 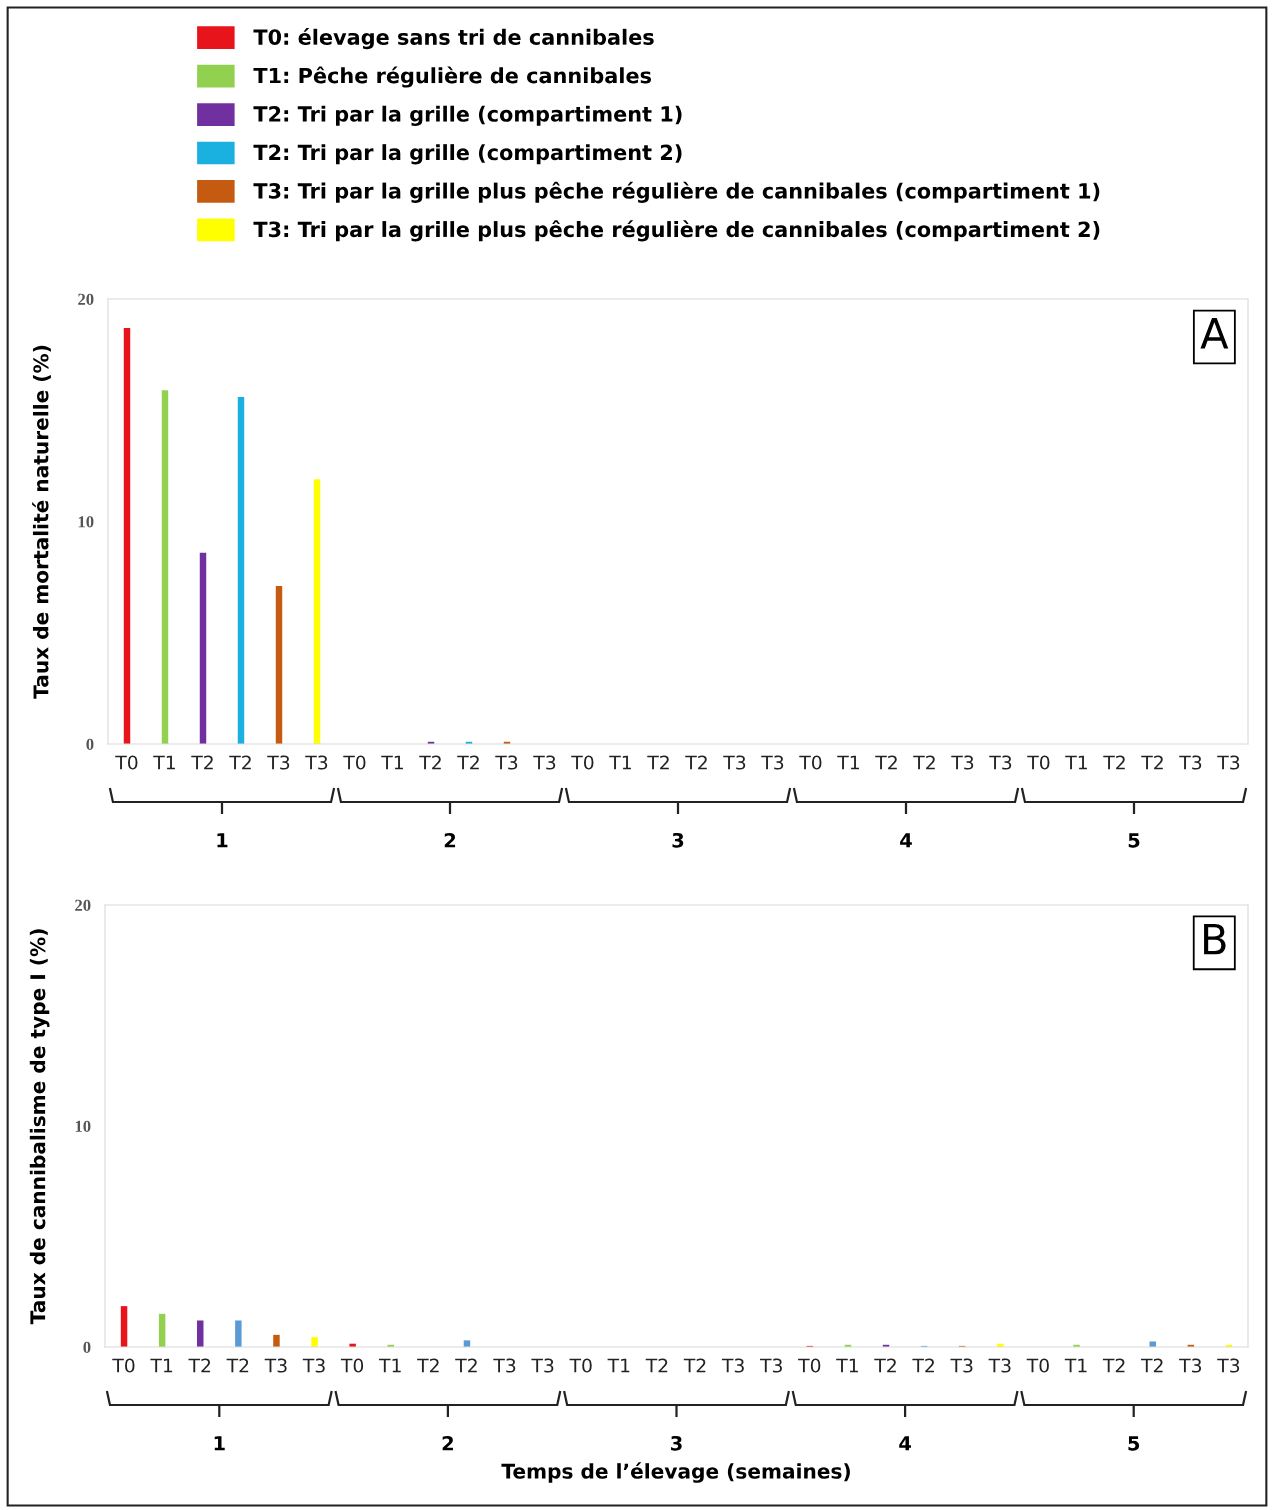 What do you see at coordinates (1214, 333) in the screenshot?
I see `chart-title: A` at bounding box center [1214, 333].